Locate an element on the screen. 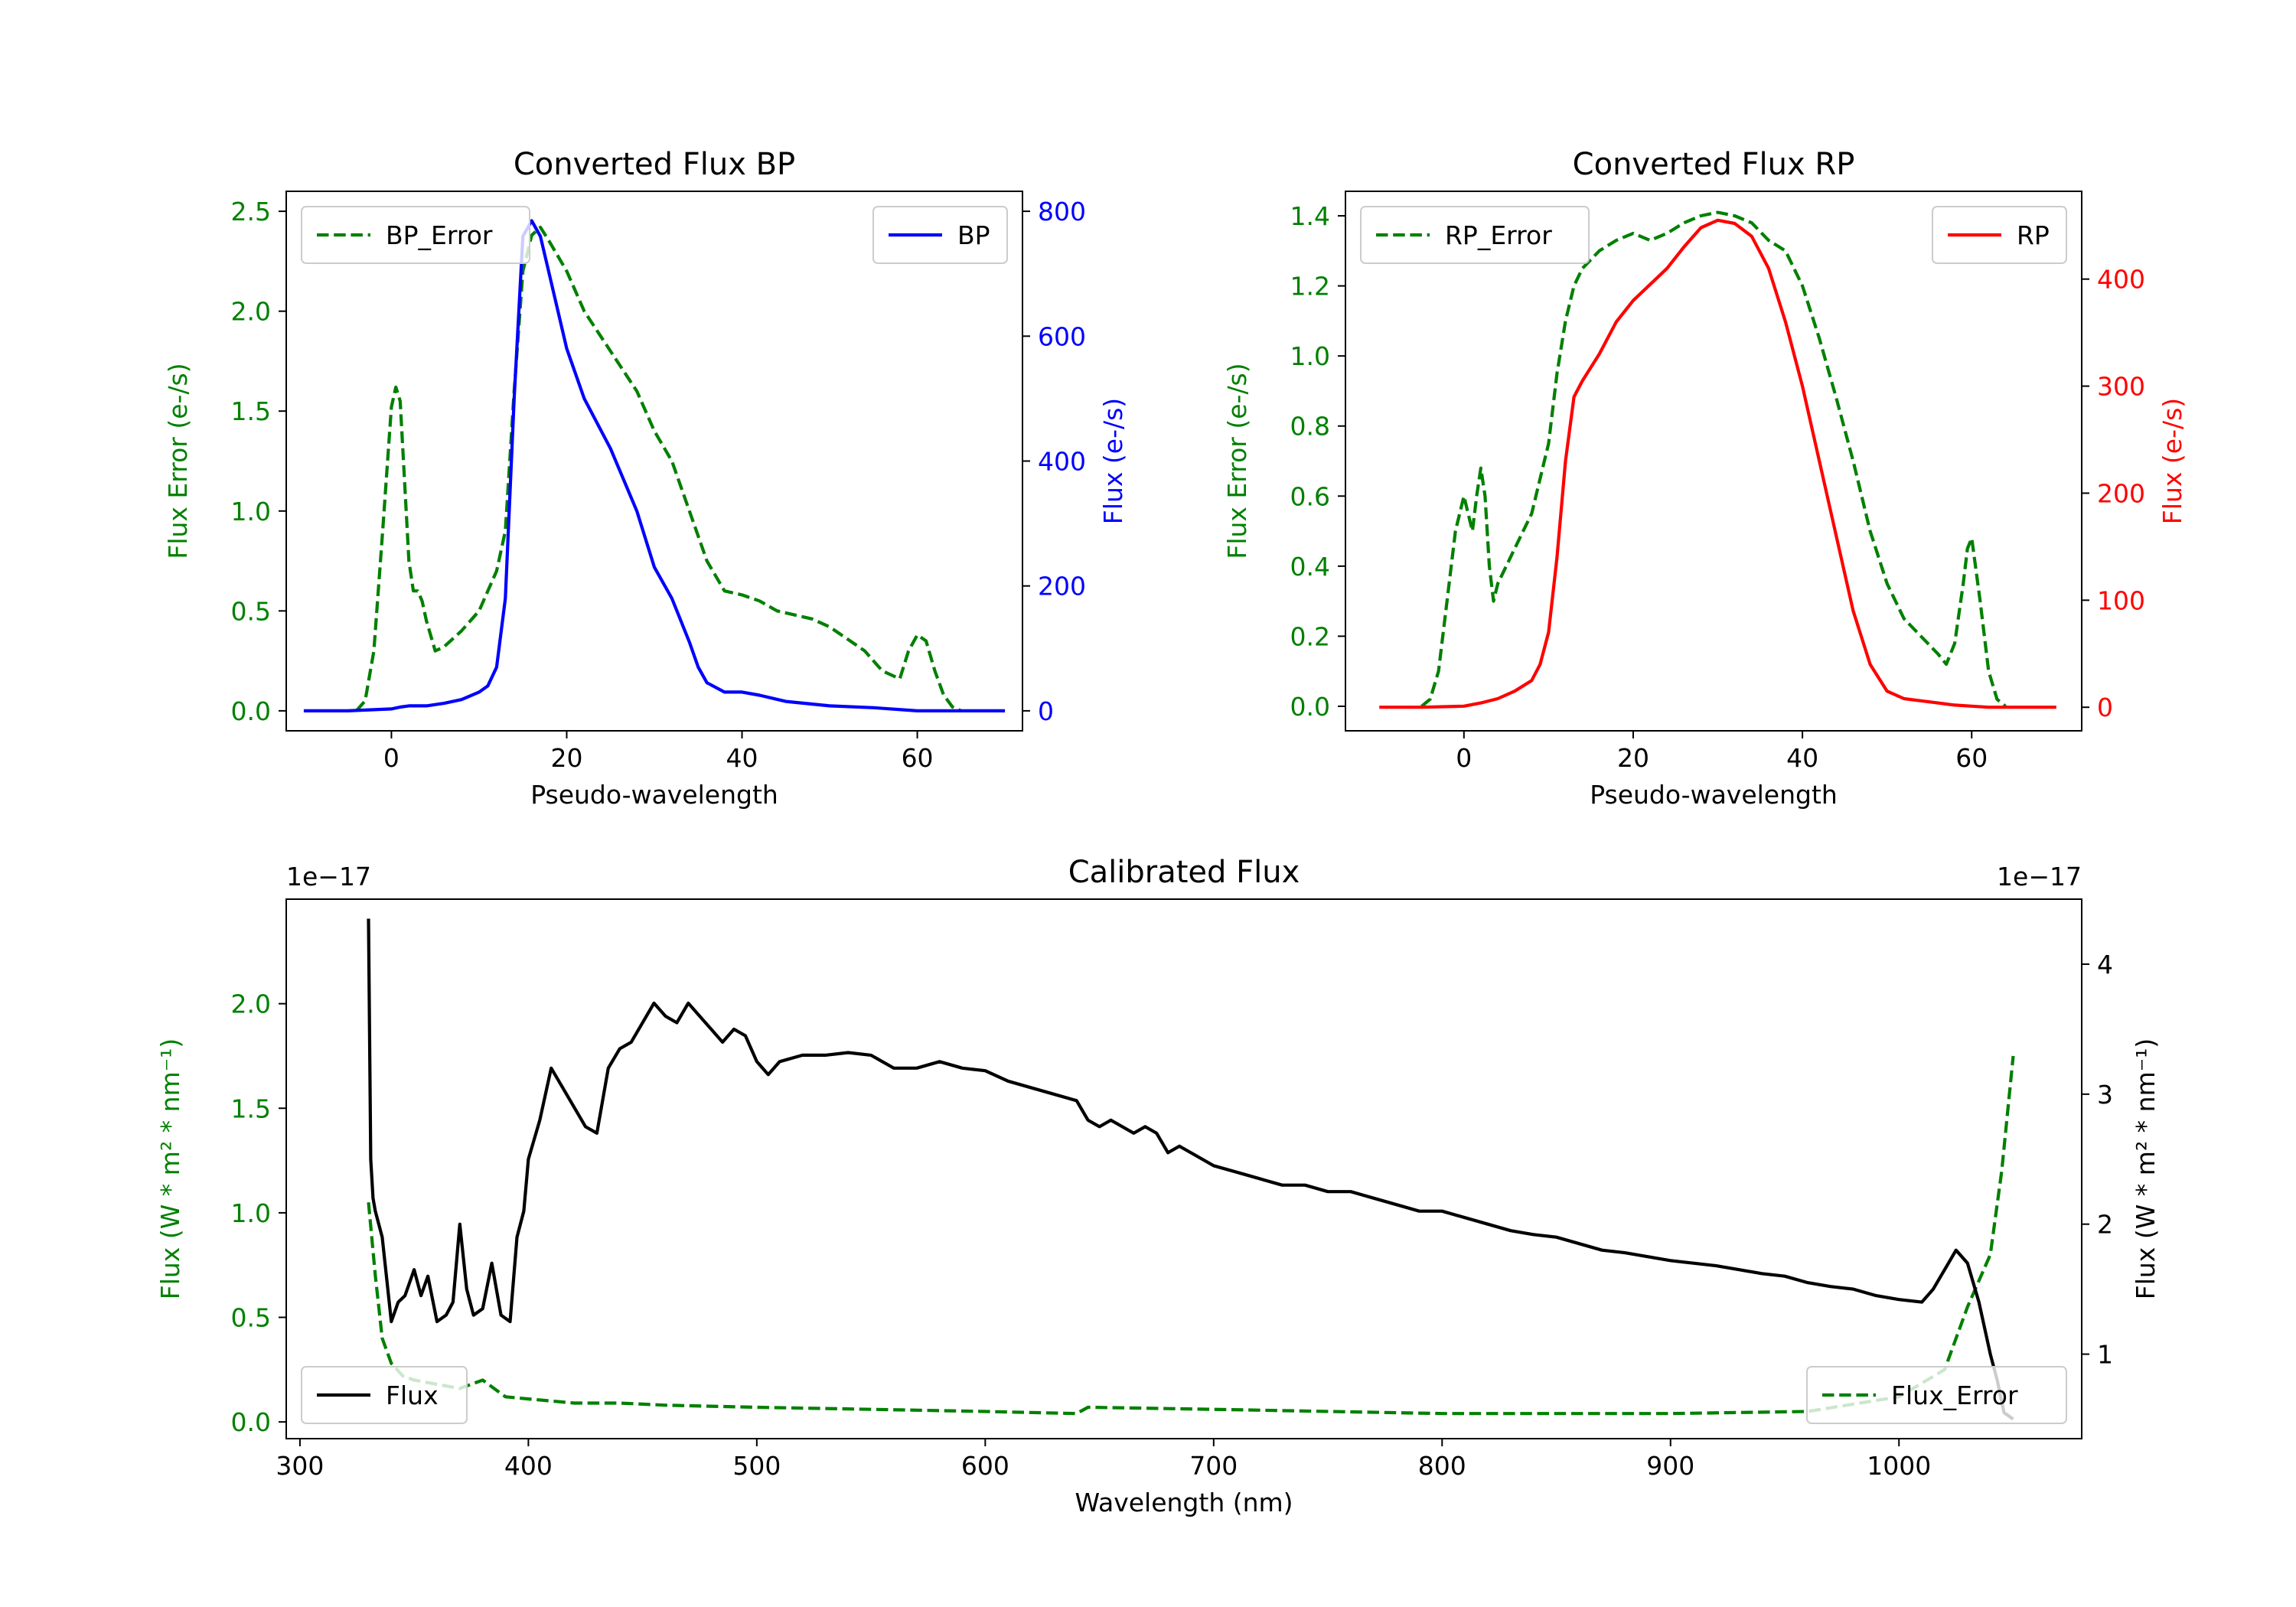 This screenshot has width=2296, height=1607. series-line-bp is located at coordinates (654, 466).